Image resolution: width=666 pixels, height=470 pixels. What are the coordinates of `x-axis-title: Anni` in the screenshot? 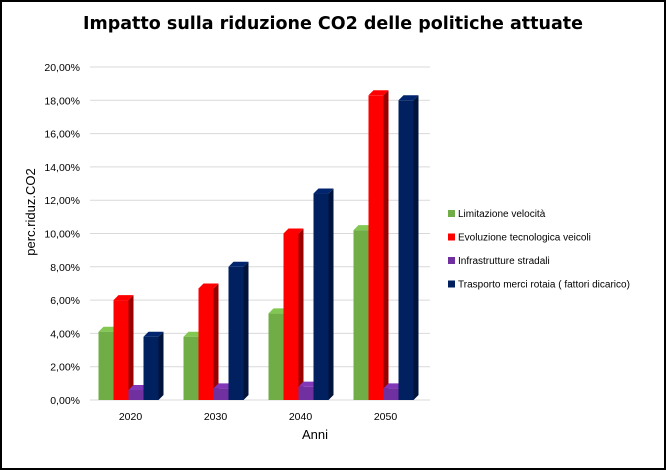 It's located at (315, 434).